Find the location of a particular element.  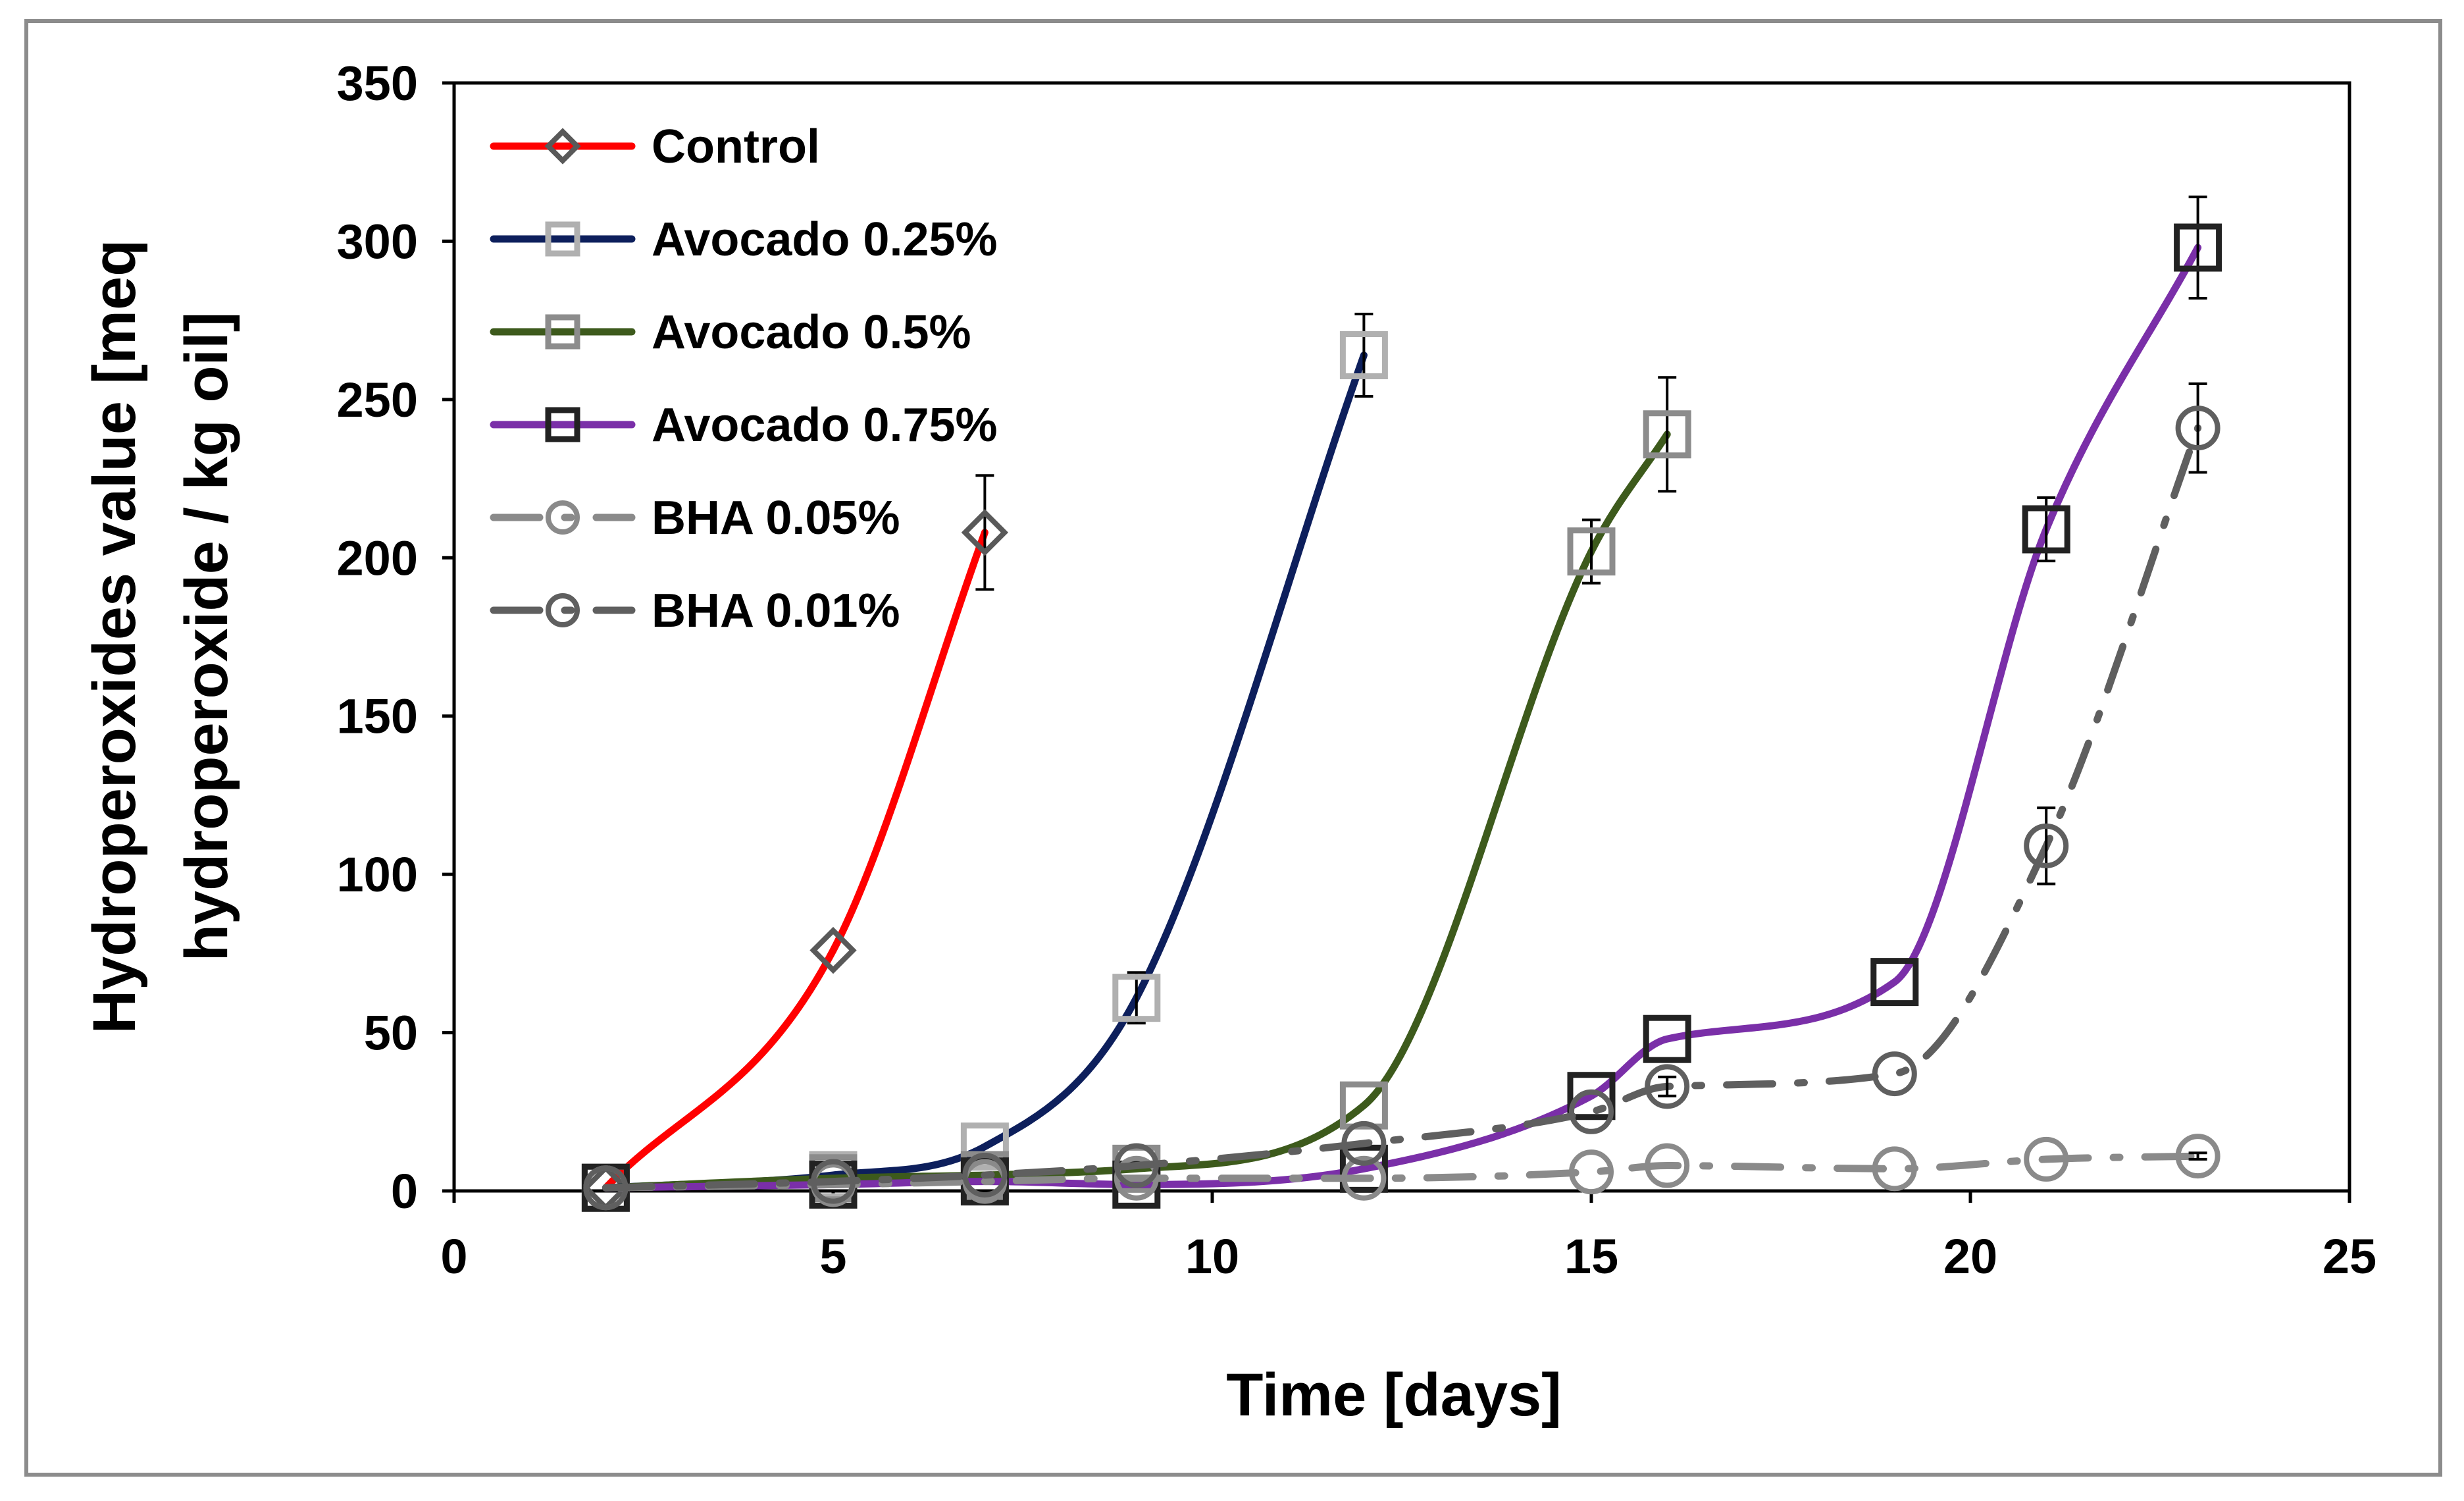

legend-item: Control is located at coordinates (655, 147).